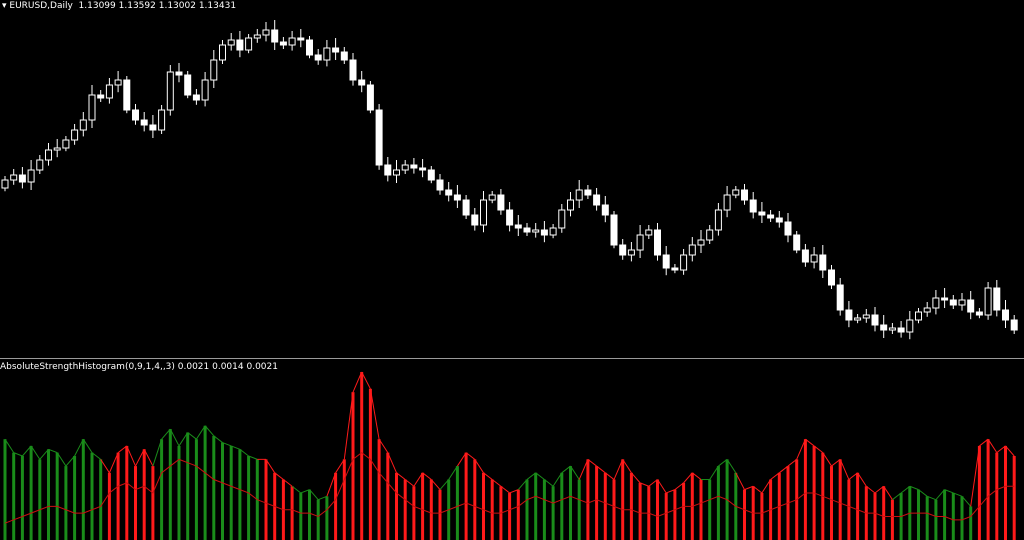  Describe the element at coordinates (4, 6) in the screenshot. I see `dropdown-triangle-icon: ▾` at that location.